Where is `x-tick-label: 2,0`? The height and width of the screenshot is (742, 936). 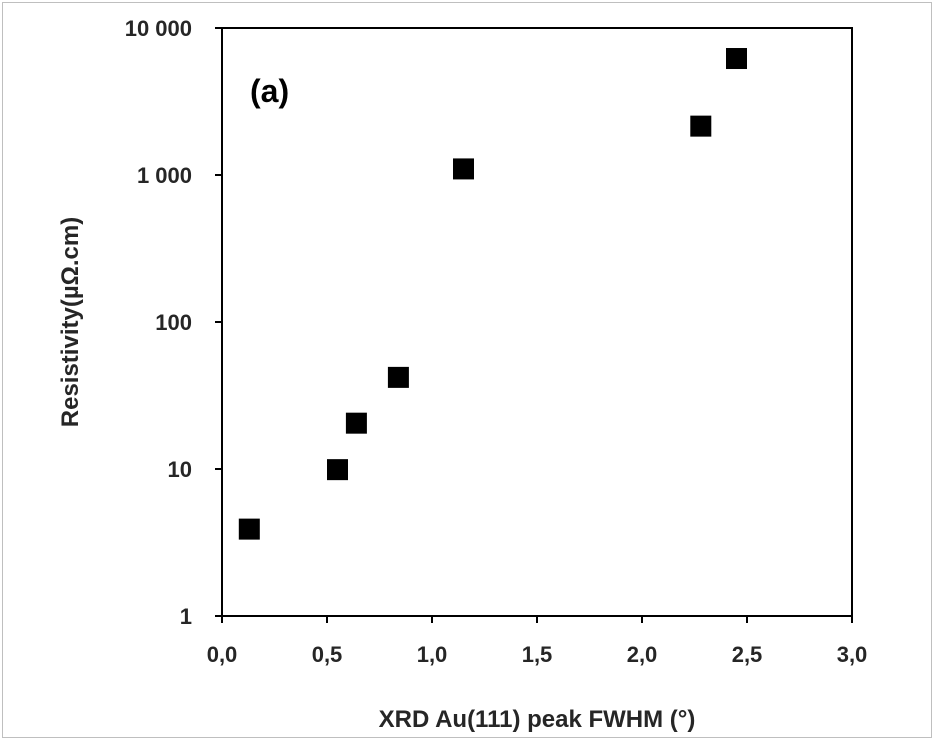 x-tick-label: 2,0 is located at coordinates (642, 654).